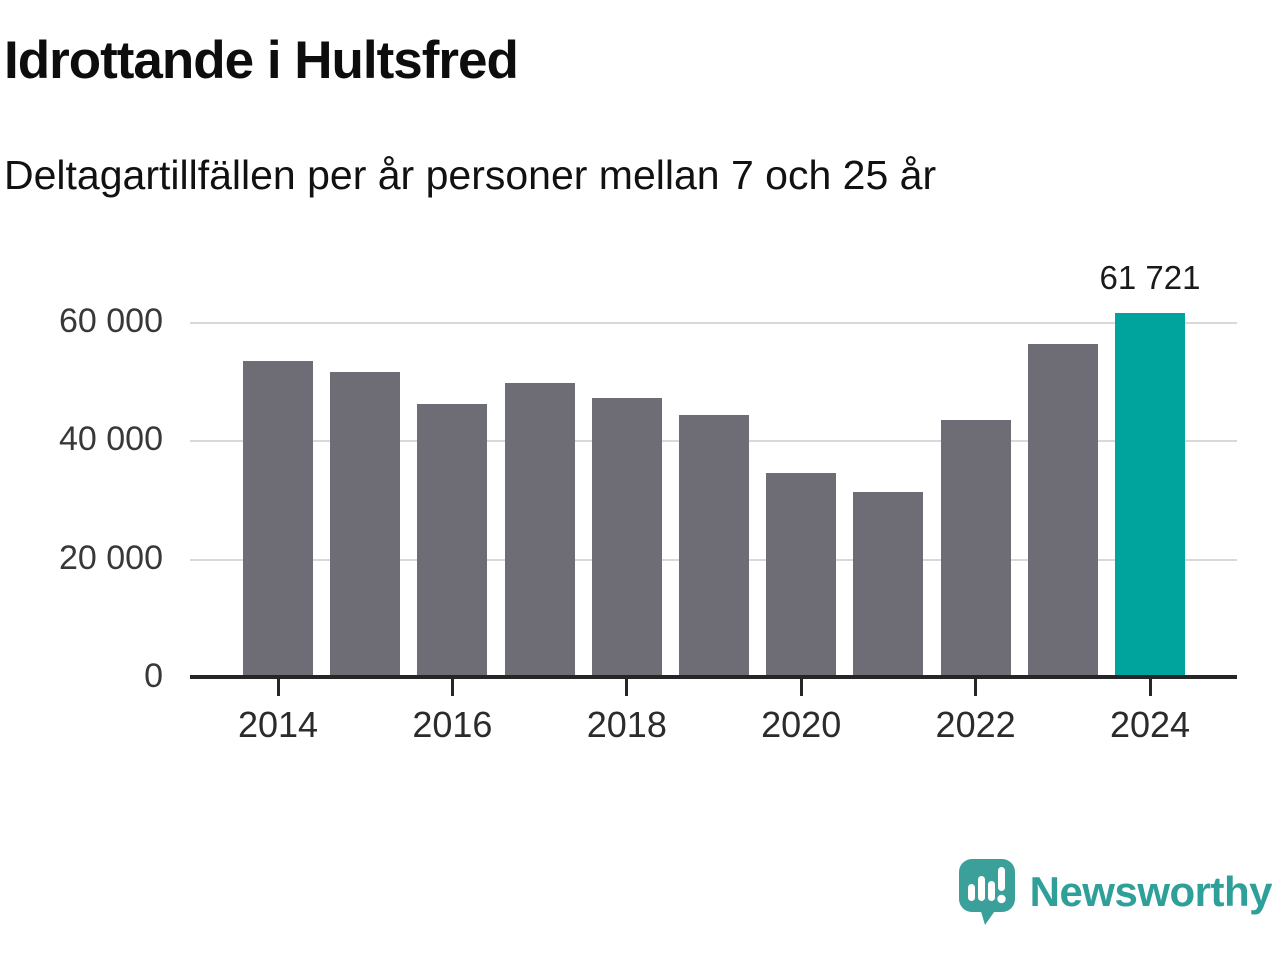  Describe the element at coordinates (801, 724) in the screenshot. I see `x-axis-label-2020: 2020` at that location.